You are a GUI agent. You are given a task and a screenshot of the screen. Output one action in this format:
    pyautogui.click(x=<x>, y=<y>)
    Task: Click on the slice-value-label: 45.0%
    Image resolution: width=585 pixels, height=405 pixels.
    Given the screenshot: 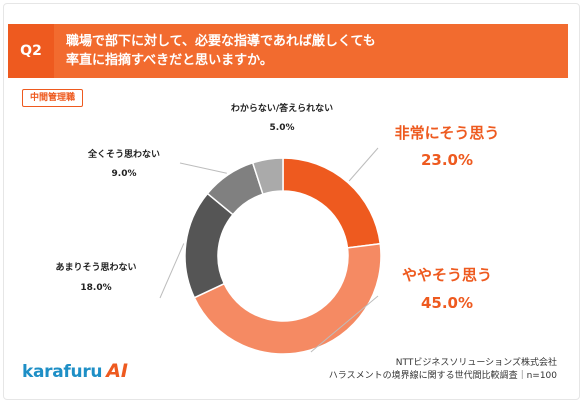 What is the action you would take?
    pyautogui.click(x=447, y=303)
    